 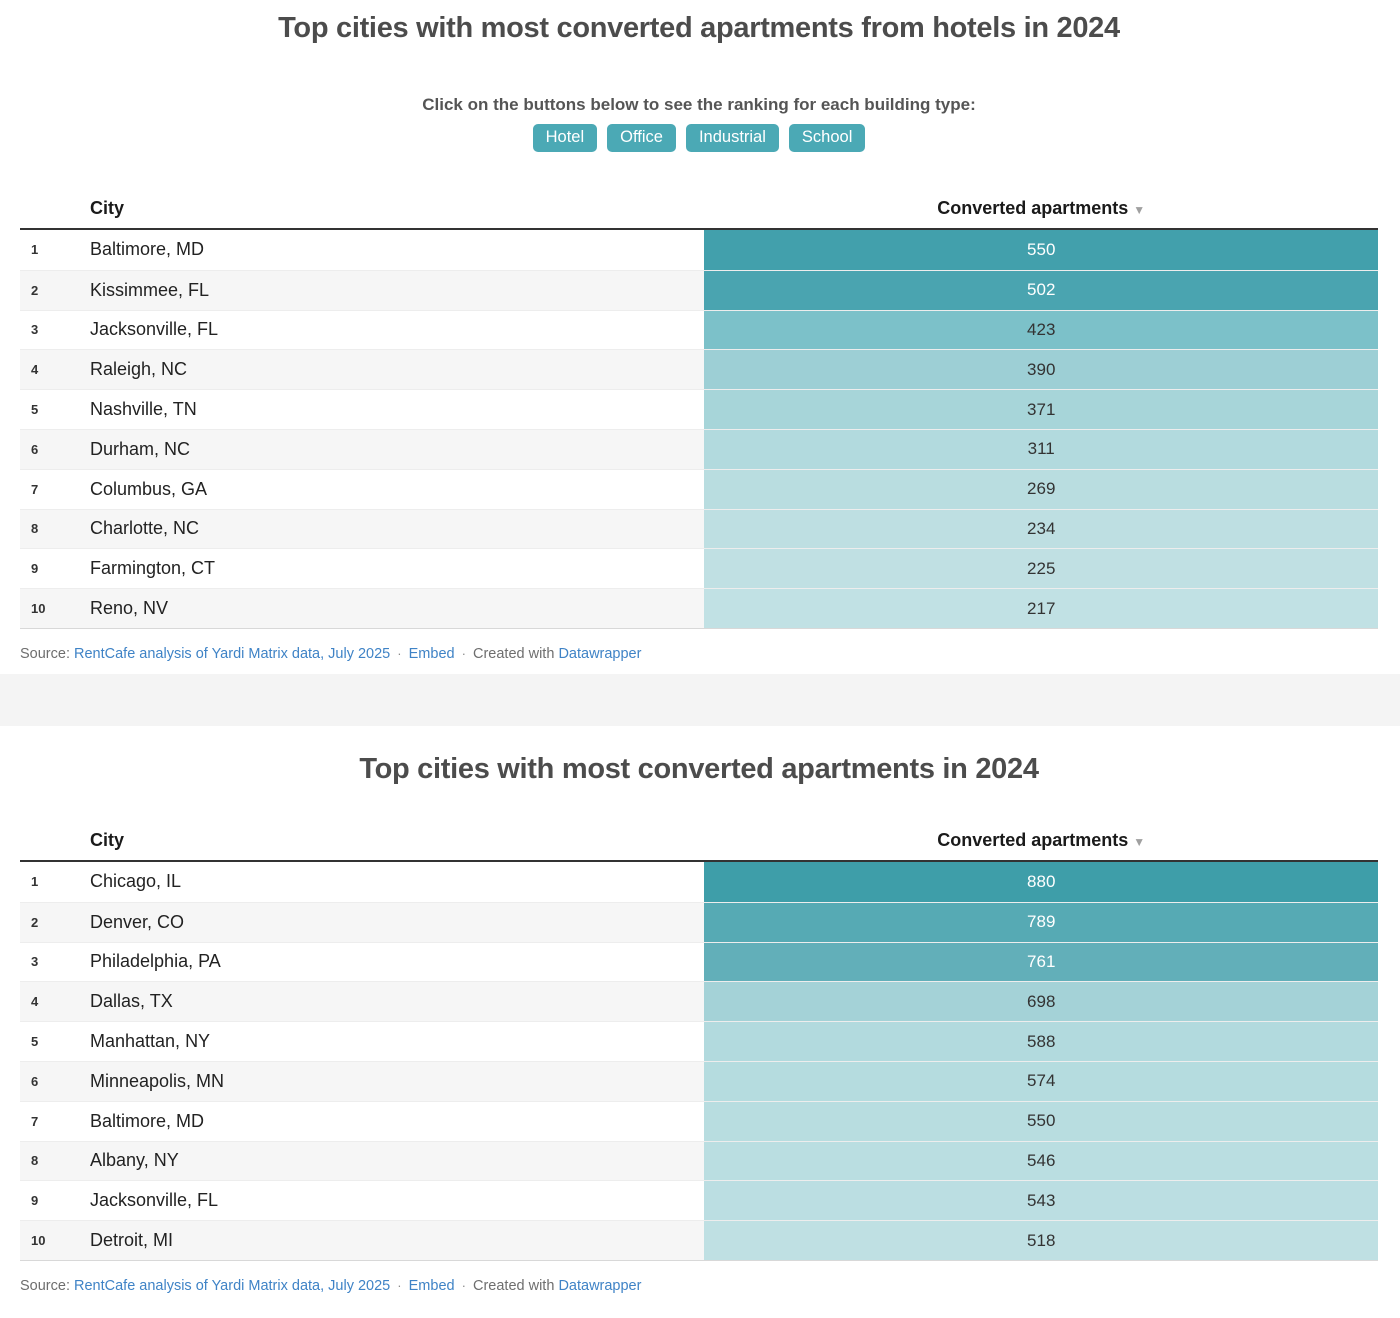 I want to click on table-row: 1 Baltimore, MD 550, so click(x=699, y=249).